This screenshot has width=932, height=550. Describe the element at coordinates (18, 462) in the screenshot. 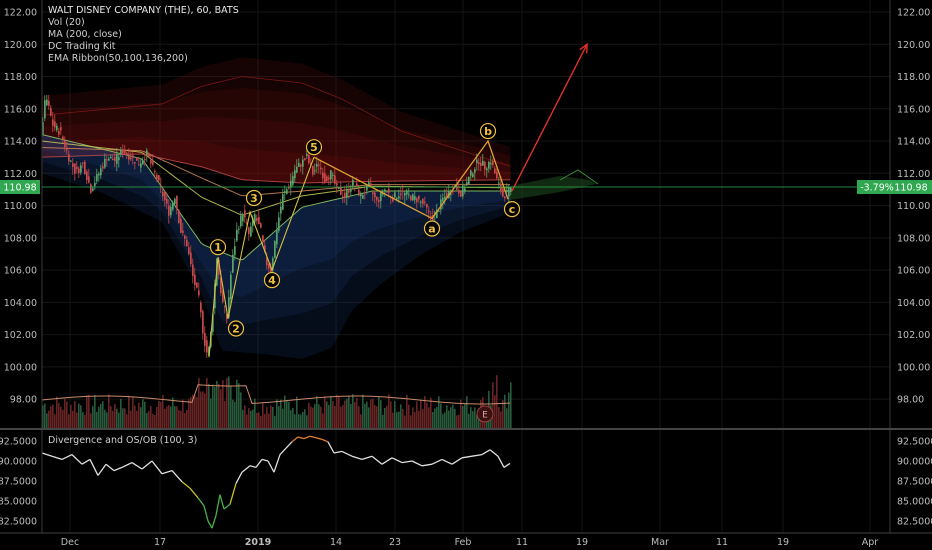

I see `osc-tick-left: 90.0000` at that location.